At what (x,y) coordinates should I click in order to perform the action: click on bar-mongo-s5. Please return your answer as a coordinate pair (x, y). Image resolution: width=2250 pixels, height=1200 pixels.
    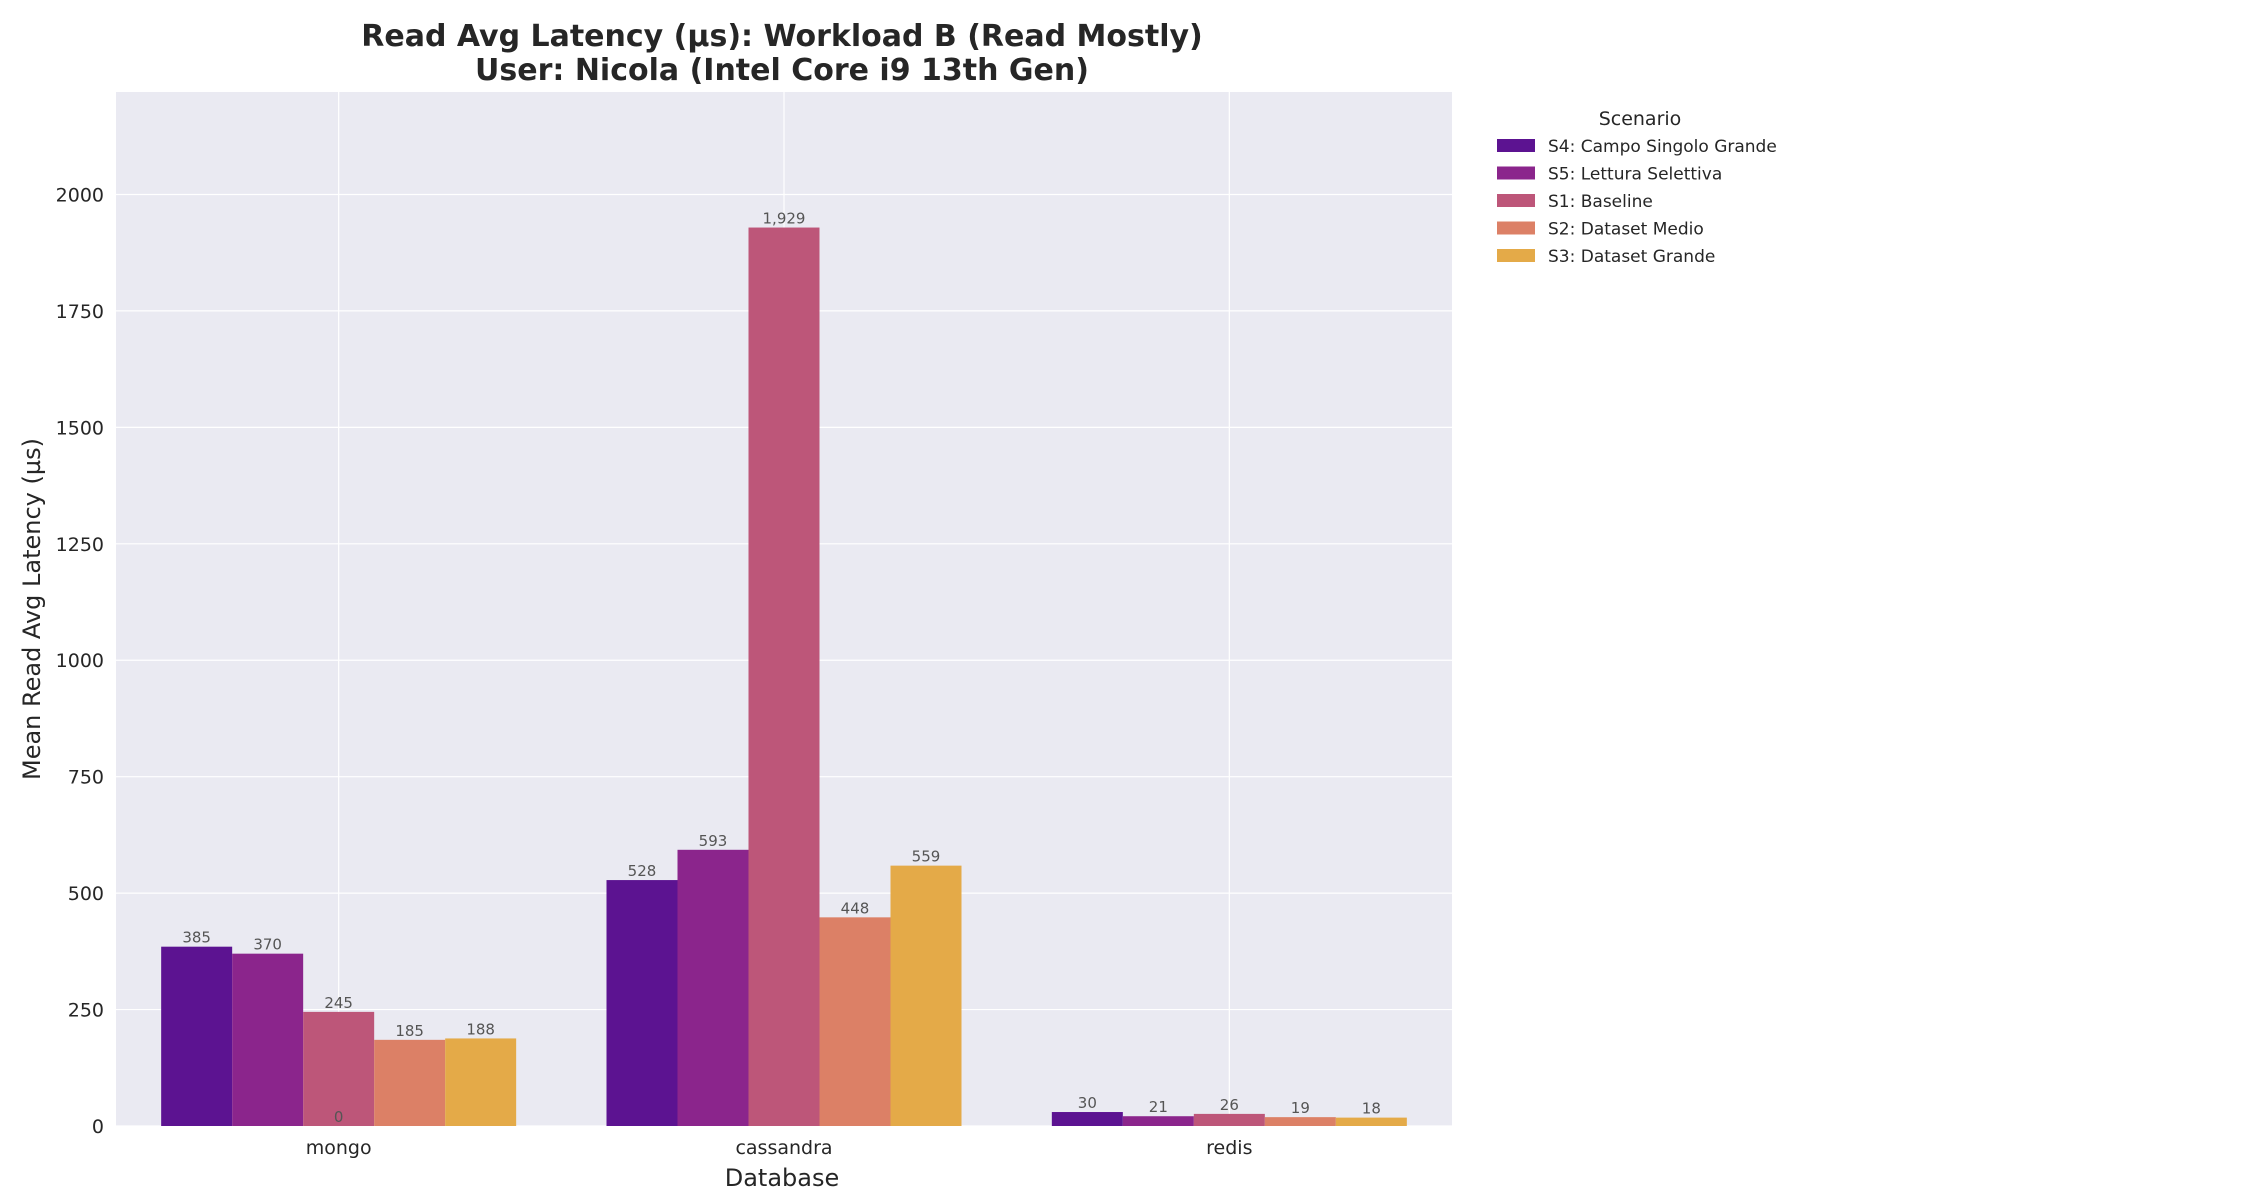
    Looking at the image, I should click on (481, 1082).